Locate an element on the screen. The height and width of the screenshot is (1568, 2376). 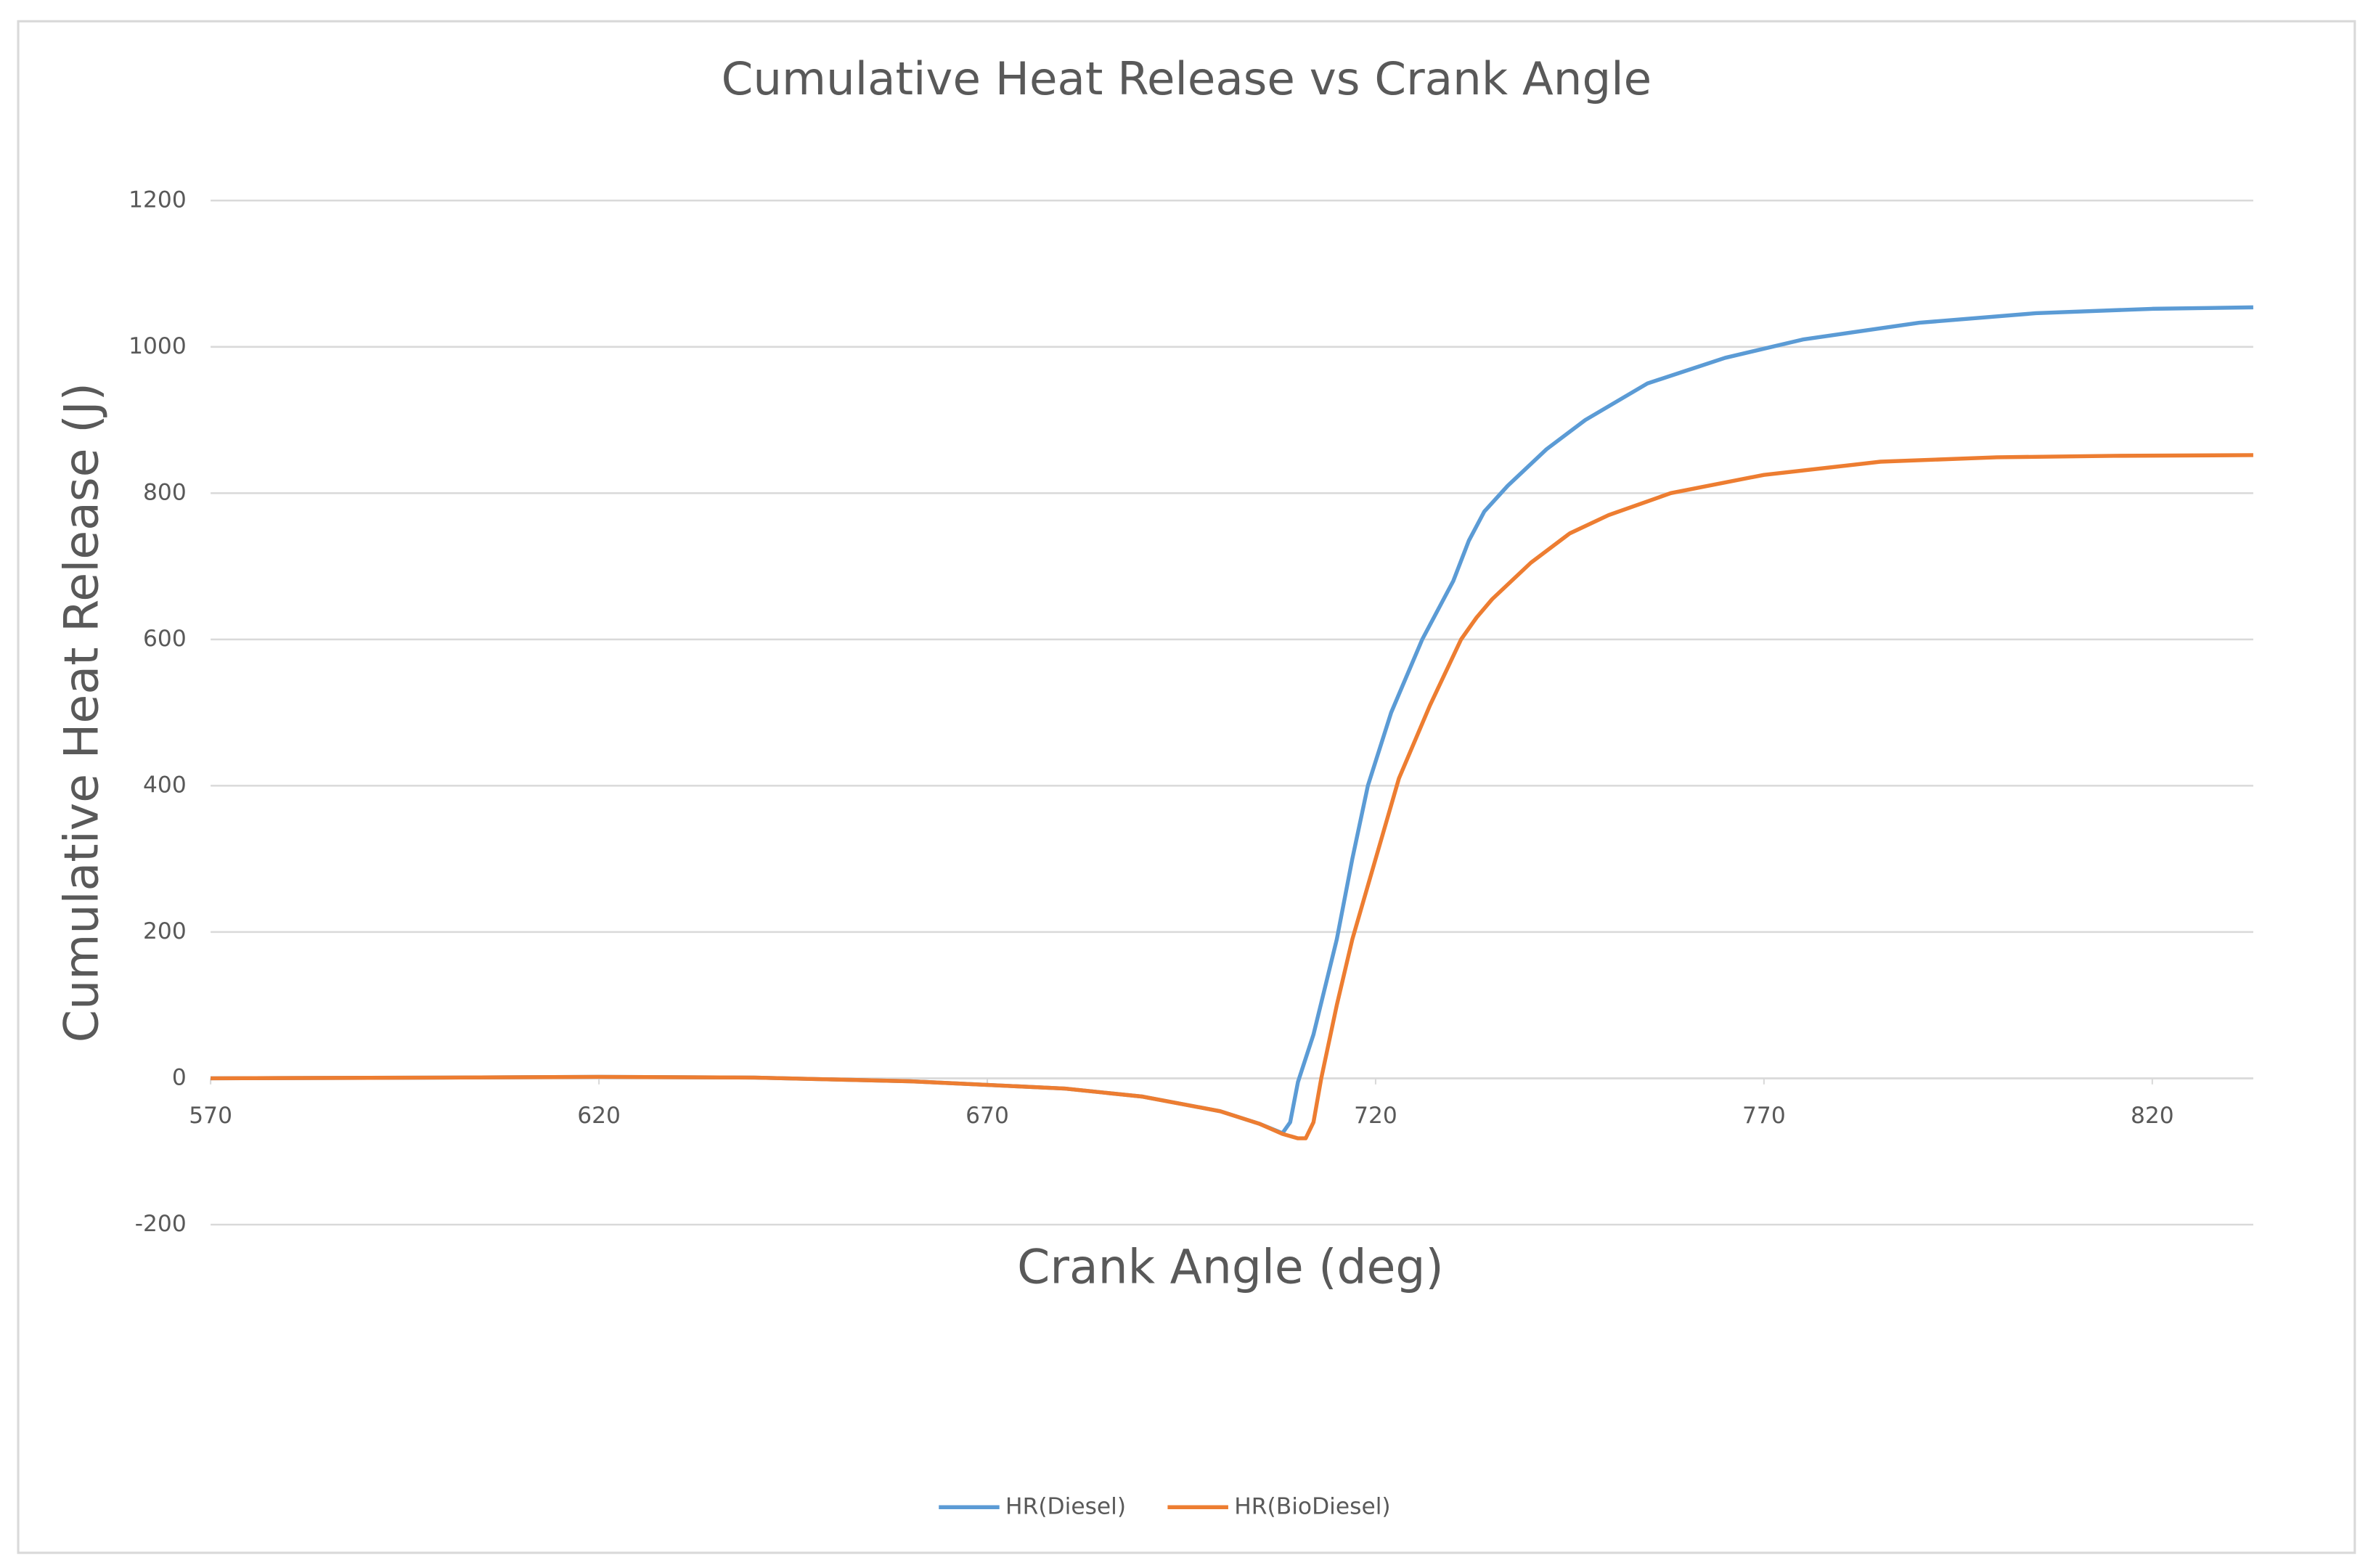
x-tick-label: 820 is located at coordinates (2152, 1116).